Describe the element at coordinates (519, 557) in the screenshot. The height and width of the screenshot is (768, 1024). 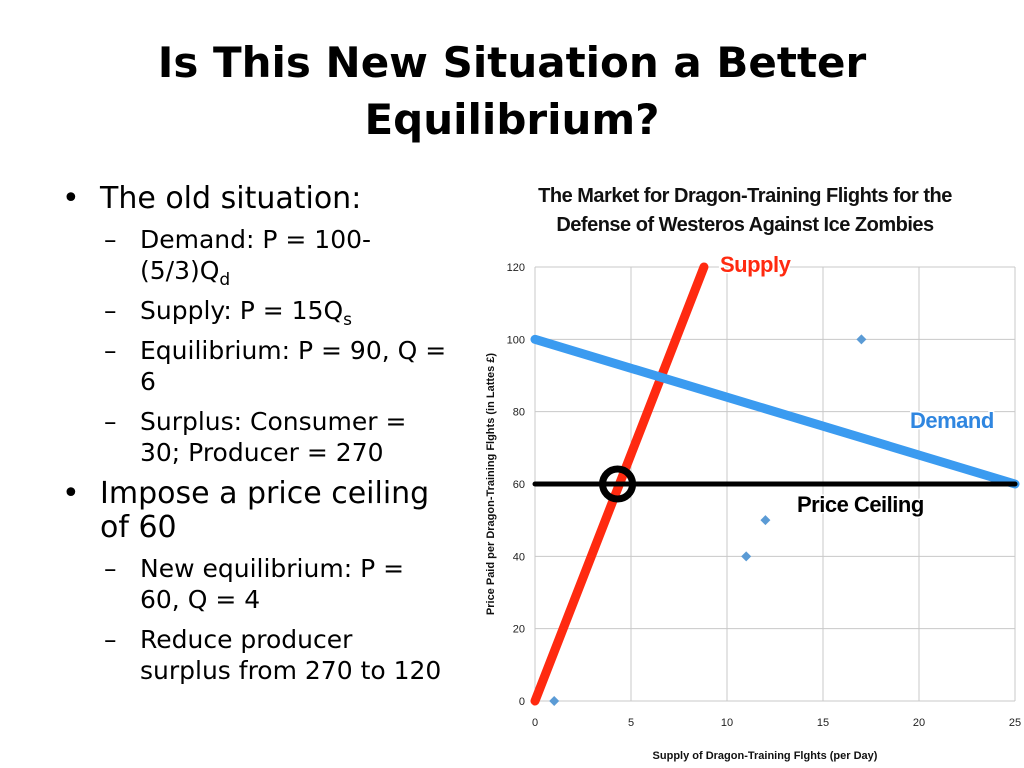
I see `y-tick-label: 40` at that location.